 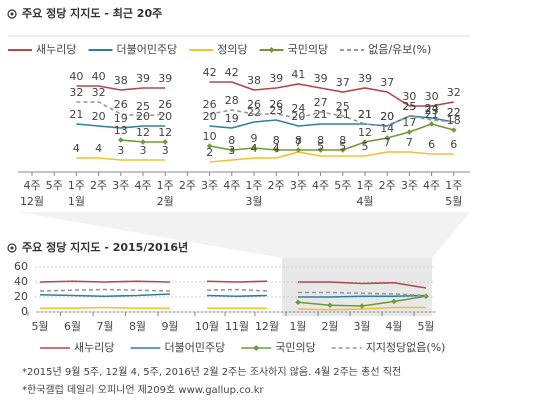 I want to click on data-label: 14, so click(x=387, y=128).